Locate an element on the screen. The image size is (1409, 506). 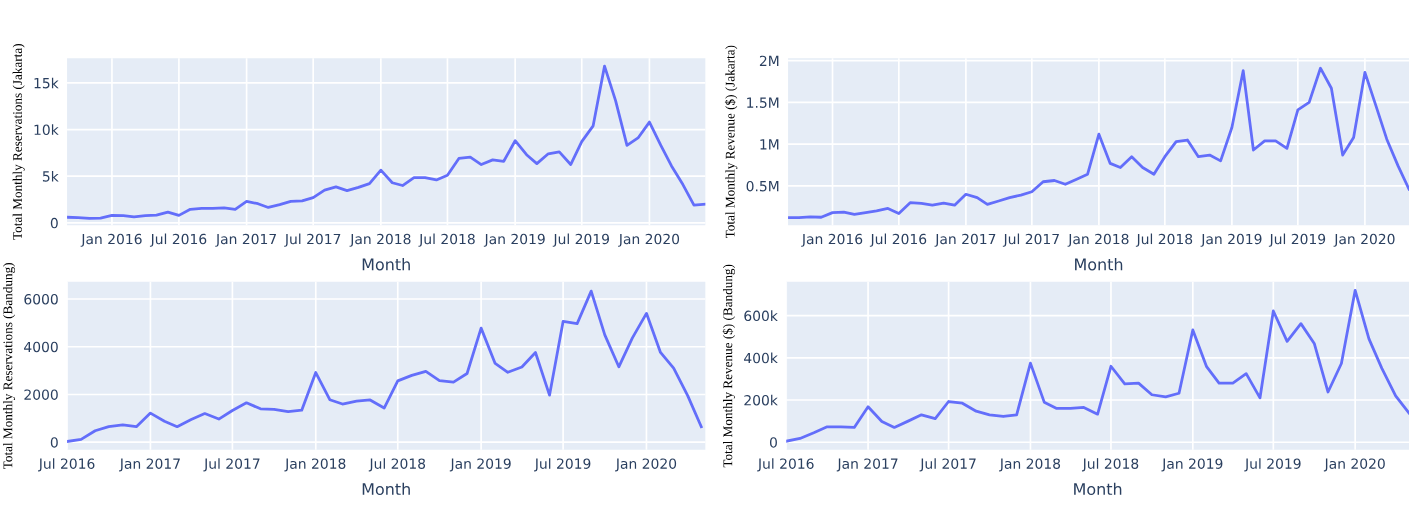
y-tick-label: 5k is located at coordinates (50, 176).